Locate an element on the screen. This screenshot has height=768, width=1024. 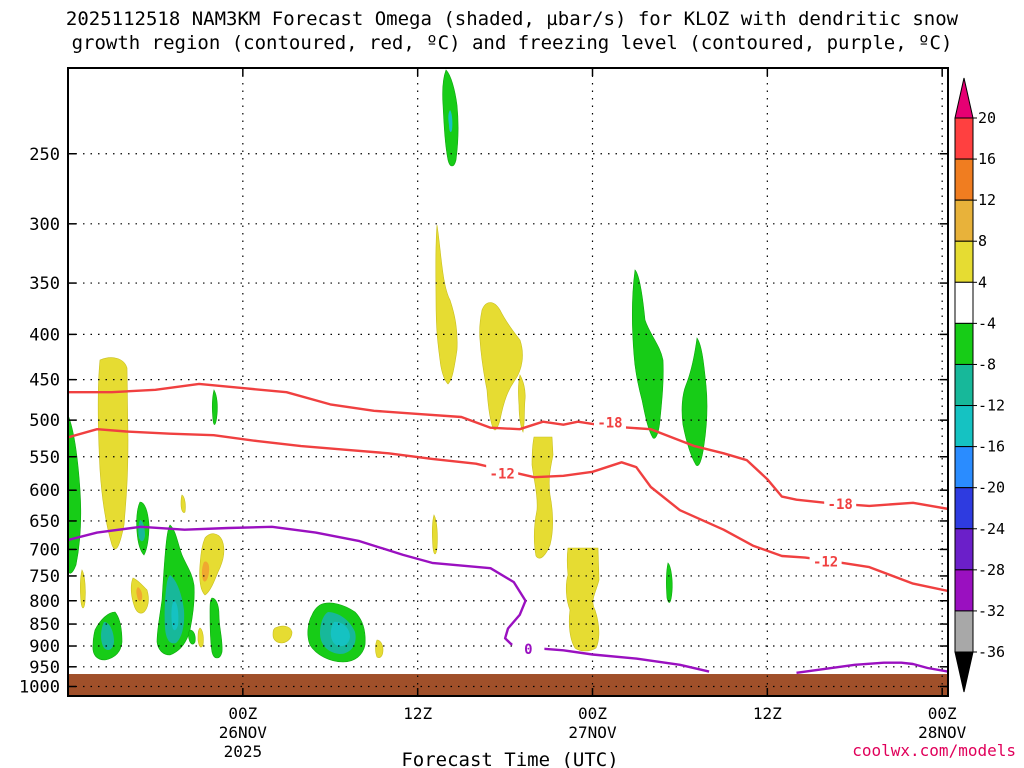
colorbar-label: -36 is located at coordinates (991, 652).